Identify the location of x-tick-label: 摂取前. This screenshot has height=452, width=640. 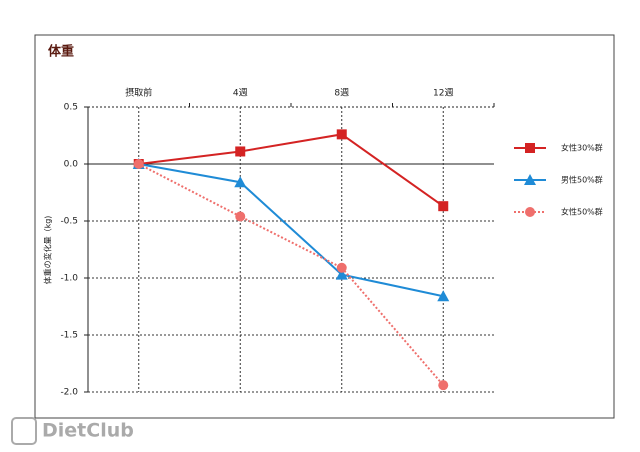
(138, 93).